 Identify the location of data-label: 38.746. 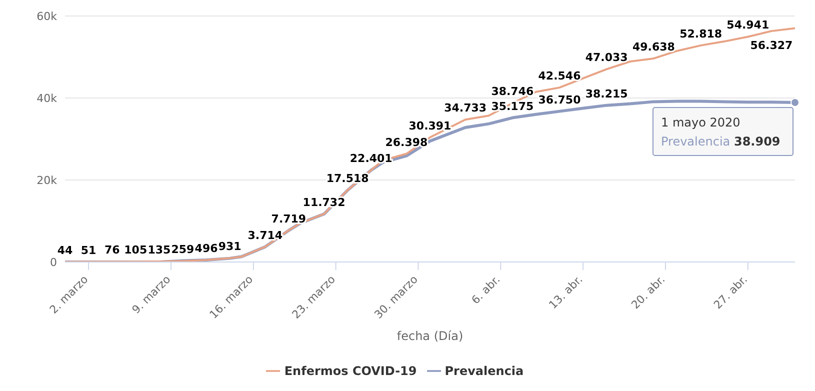
(512, 91).